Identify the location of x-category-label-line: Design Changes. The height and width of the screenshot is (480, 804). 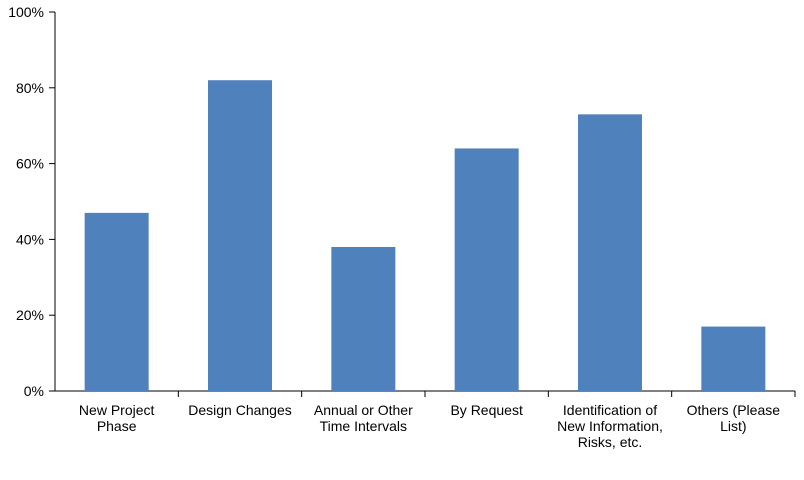
(240, 410).